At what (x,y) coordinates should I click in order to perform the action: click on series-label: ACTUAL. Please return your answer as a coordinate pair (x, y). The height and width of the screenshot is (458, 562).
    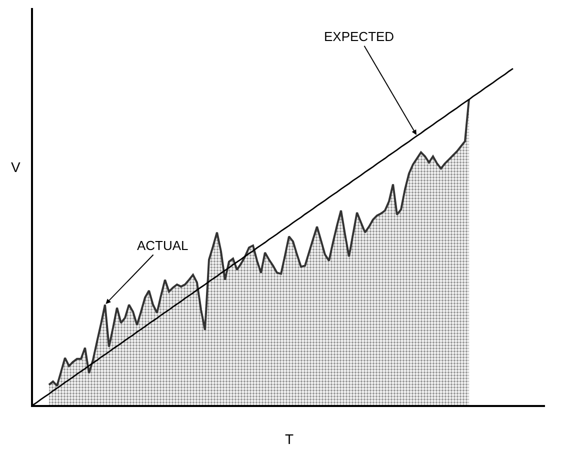
    Looking at the image, I should click on (162, 245).